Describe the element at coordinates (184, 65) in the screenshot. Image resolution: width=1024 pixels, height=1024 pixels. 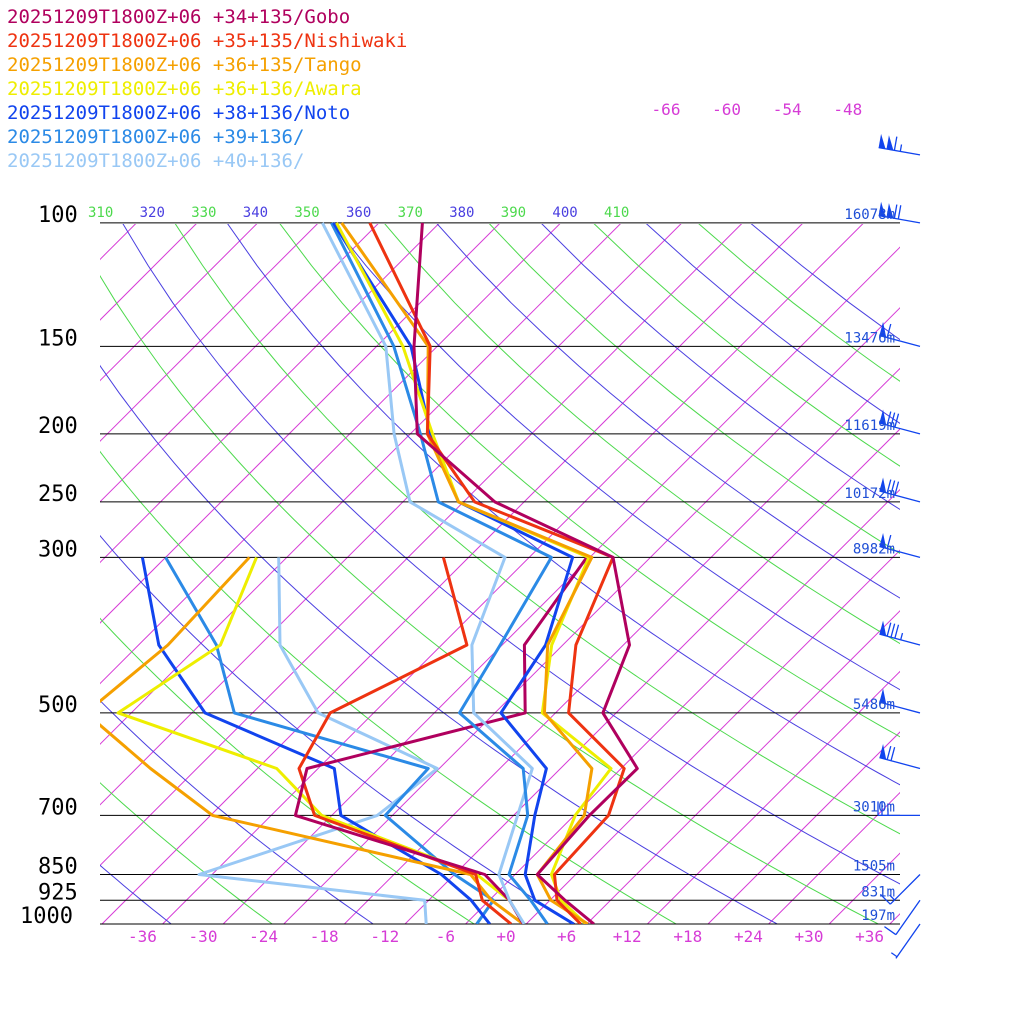
I see `legend-item: 20251209T1800Z+06 +36+135/Tango` at that location.